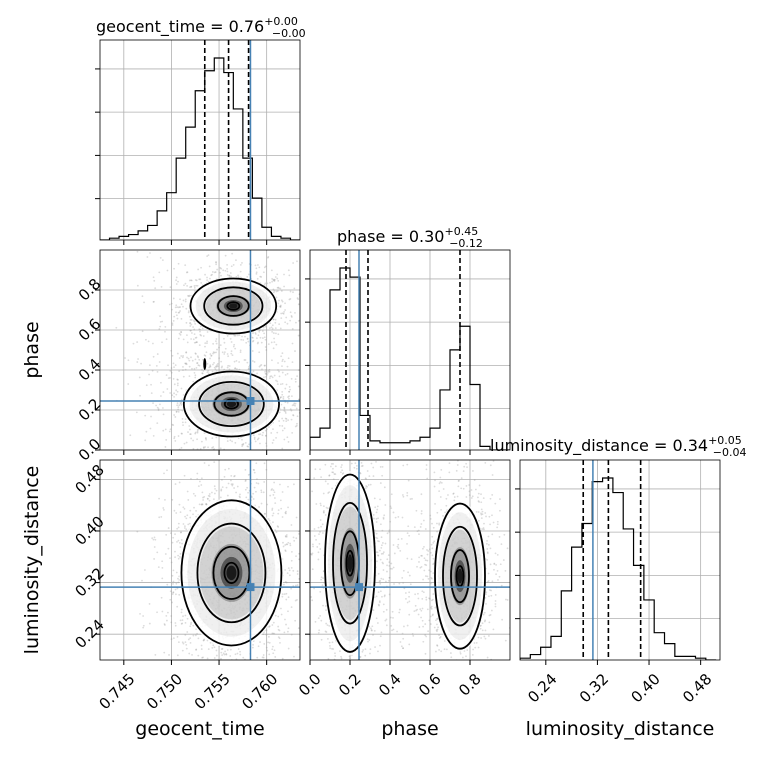  What do you see at coordinates (594, 688) in the screenshot?
I see `tick-label: 0.32` at bounding box center [594, 688].